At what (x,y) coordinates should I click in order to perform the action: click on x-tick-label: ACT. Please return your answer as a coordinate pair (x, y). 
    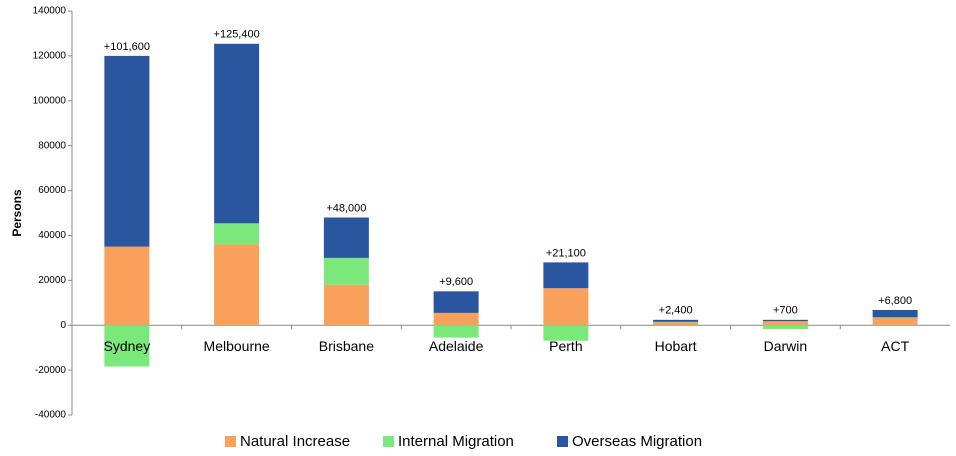
    Looking at the image, I should click on (895, 346).